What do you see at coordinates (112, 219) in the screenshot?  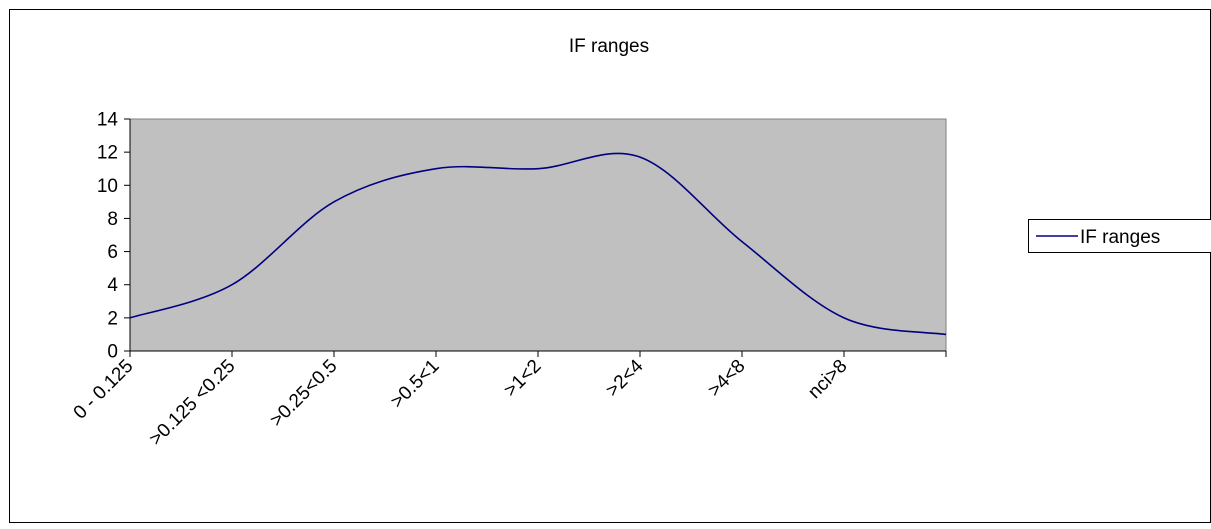 I see `y-tick-label: 8` at bounding box center [112, 219].